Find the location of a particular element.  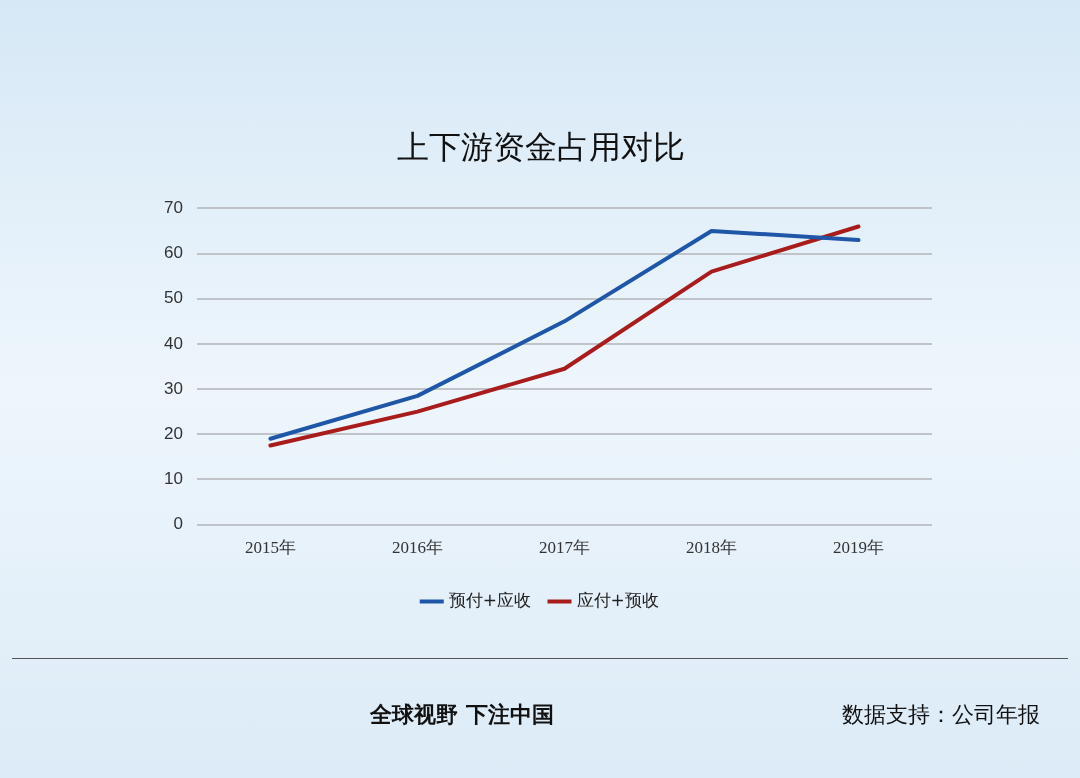

y-tick-label: 0 is located at coordinates (178, 524).